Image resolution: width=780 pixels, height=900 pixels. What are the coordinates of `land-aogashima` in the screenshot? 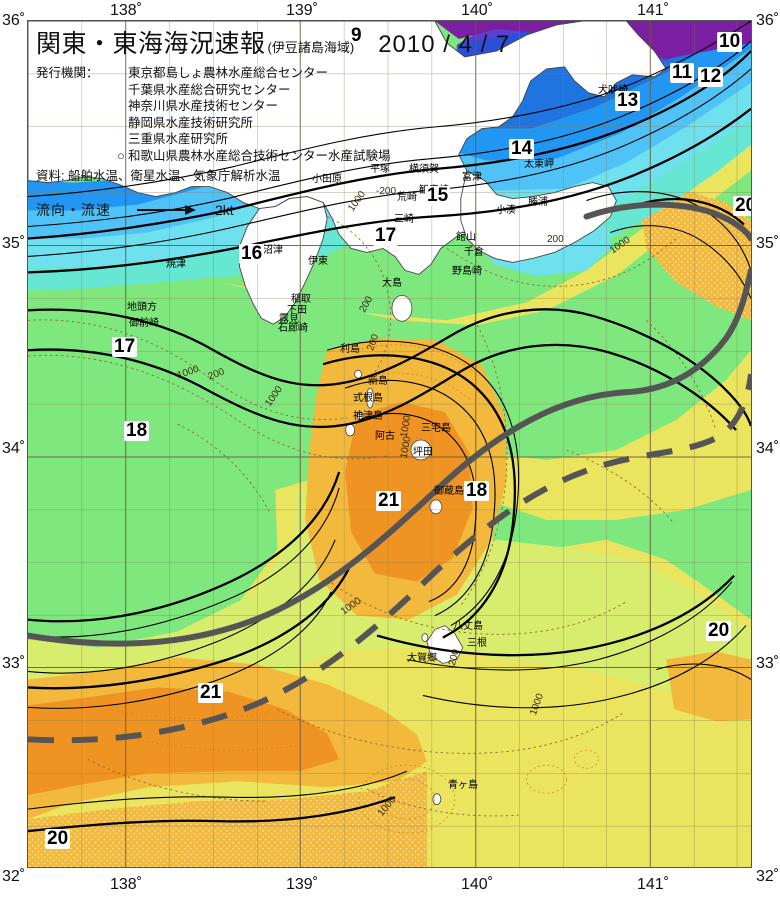 It's located at (437, 799).